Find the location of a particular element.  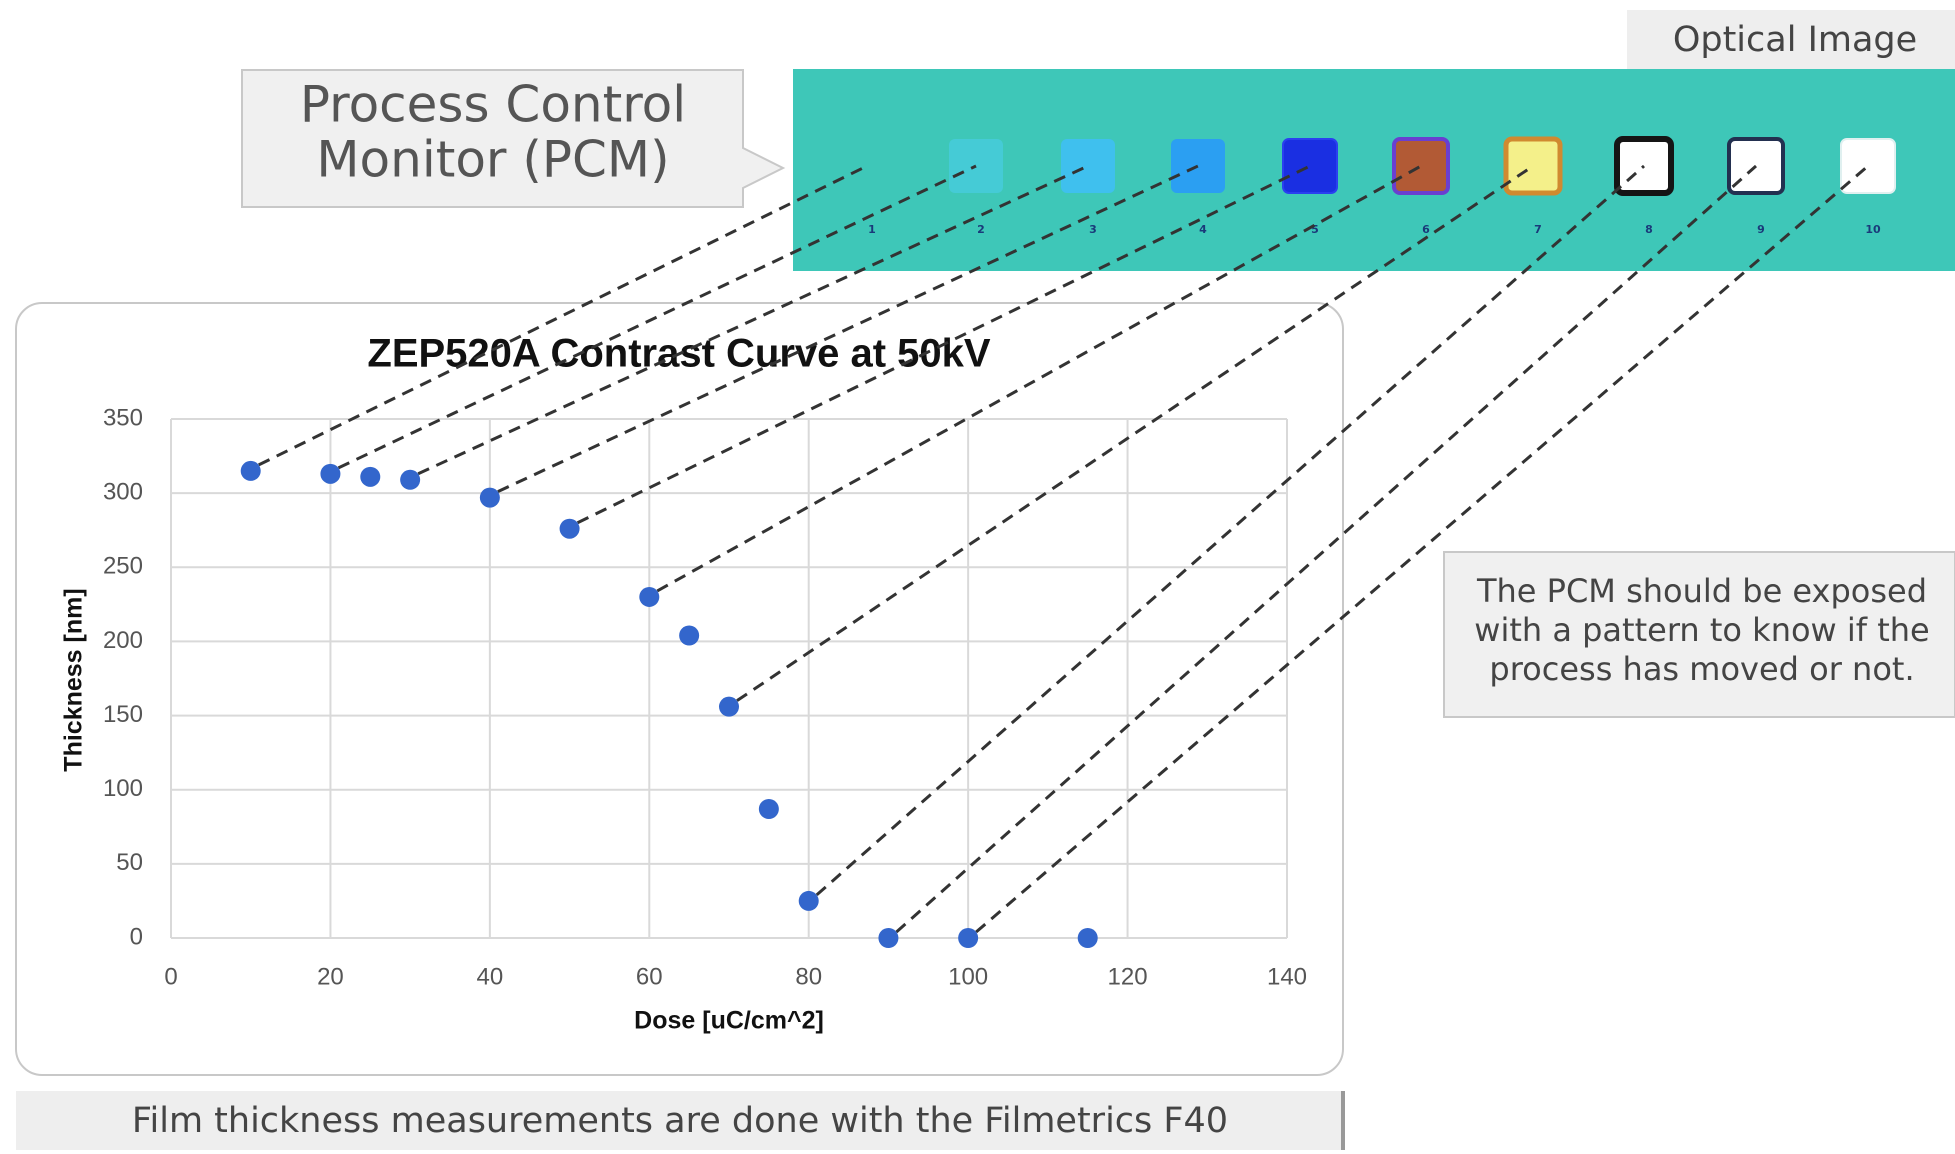

x-tick-label: 0 is located at coordinates (170, 976).